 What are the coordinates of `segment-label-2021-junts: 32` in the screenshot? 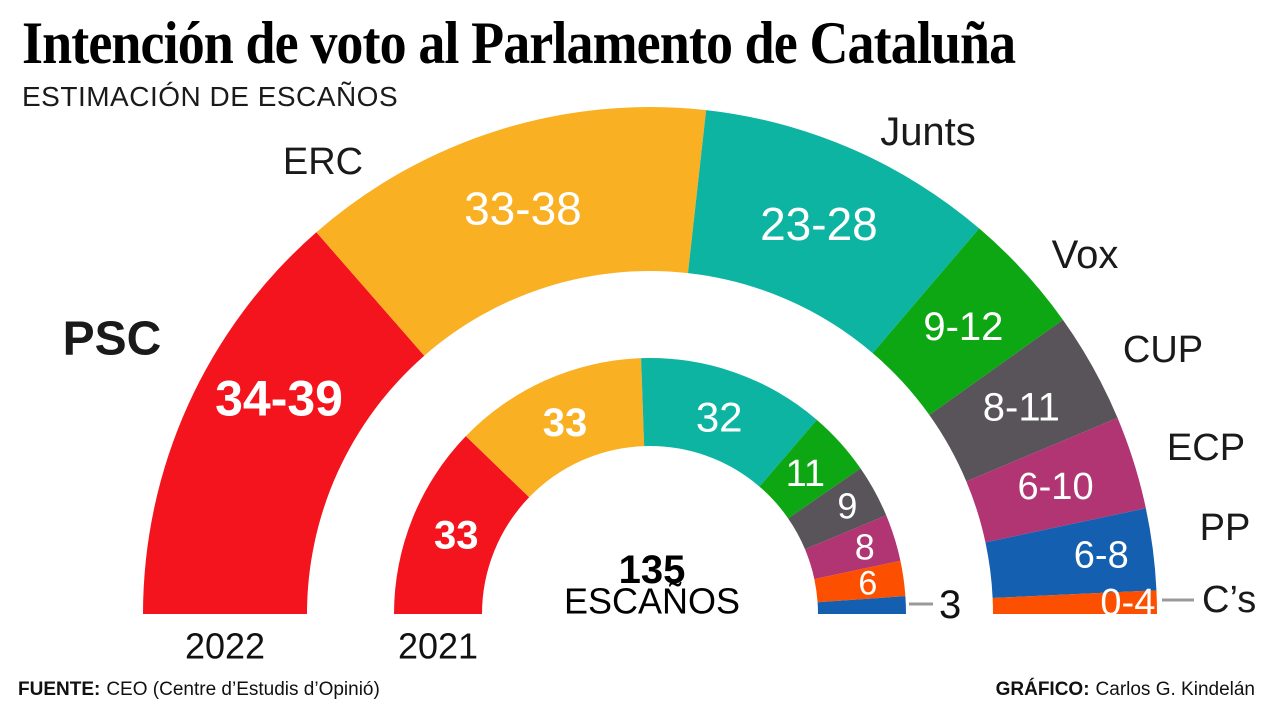 It's located at (719, 416).